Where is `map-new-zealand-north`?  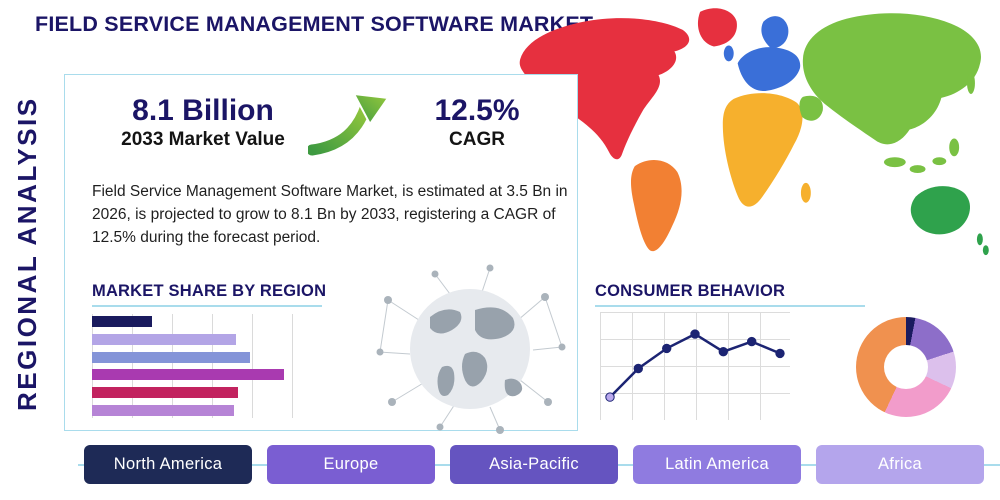
map-new-zealand-north is located at coordinates (979, 239).